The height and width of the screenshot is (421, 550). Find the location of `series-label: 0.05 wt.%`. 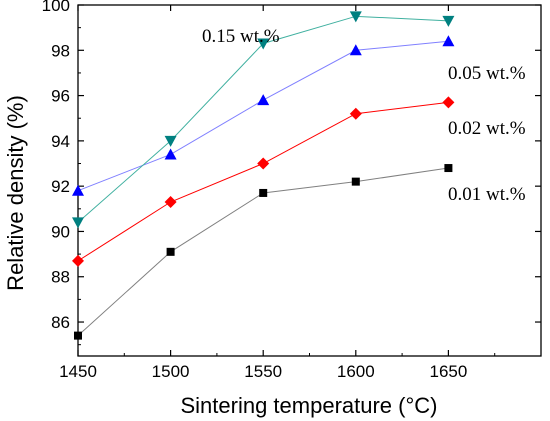

series-label: 0.05 wt.% is located at coordinates (487, 73).